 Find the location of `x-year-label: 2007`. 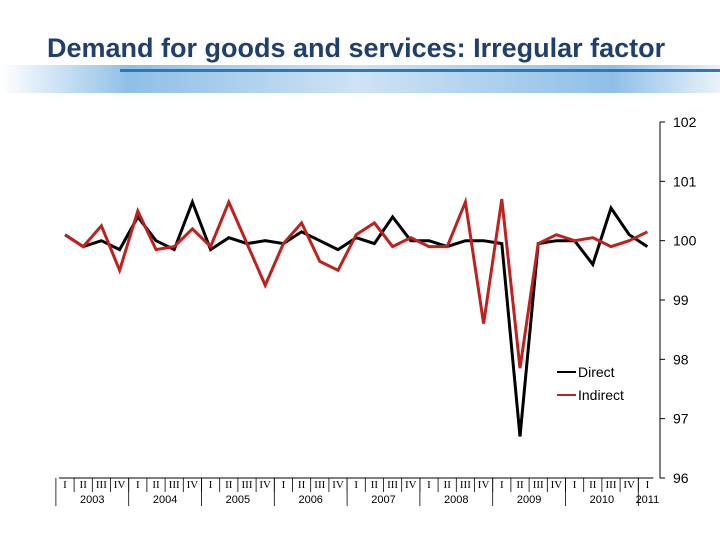

x-year-label: 2007 is located at coordinates (383, 500).